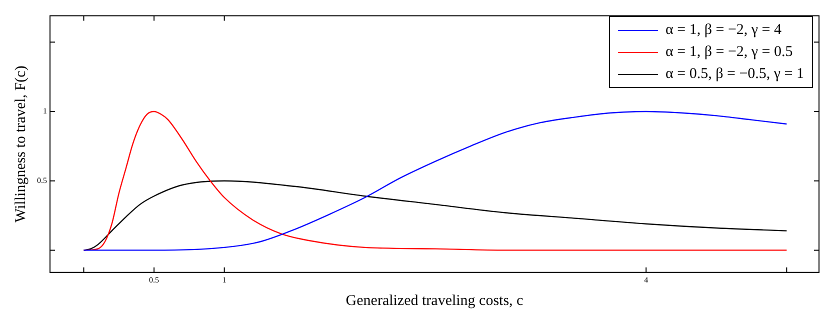 This screenshot has width=833, height=322. What do you see at coordinates (20, 144) in the screenshot?
I see `y-axis-title: Willingness to travel, F(c)` at bounding box center [20, 144].